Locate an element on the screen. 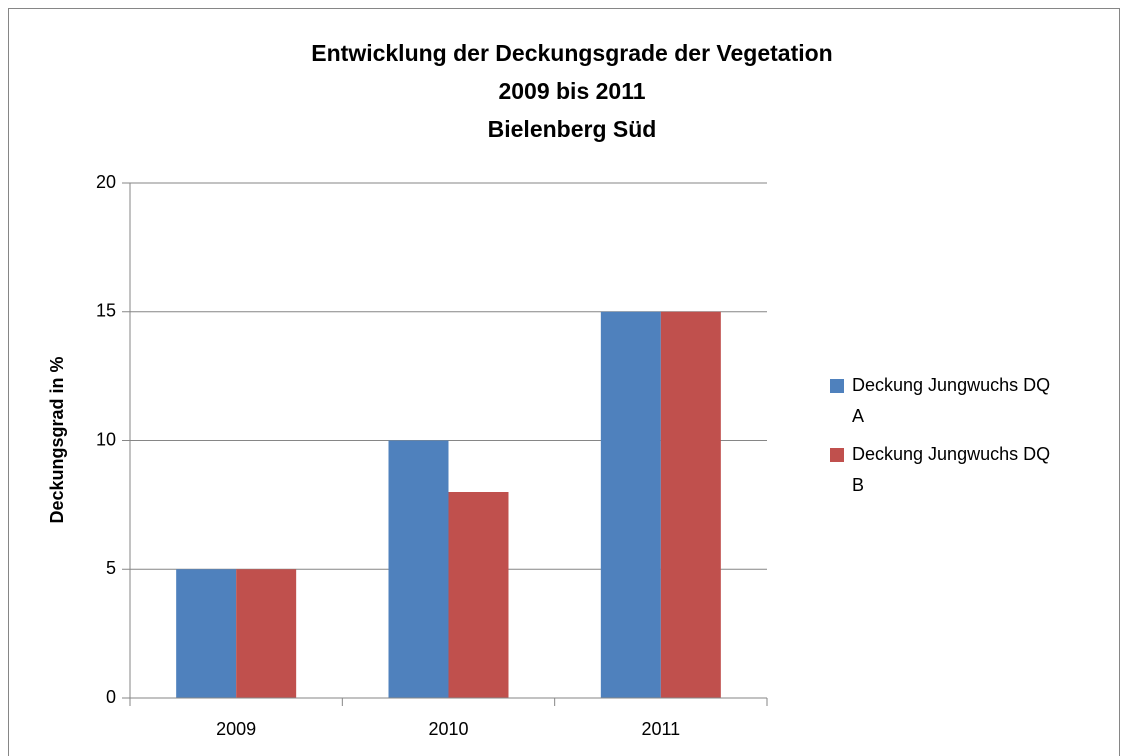 The image size is (1128, 756). x-tick-label: 2010 is located at coordinates (448, 729).